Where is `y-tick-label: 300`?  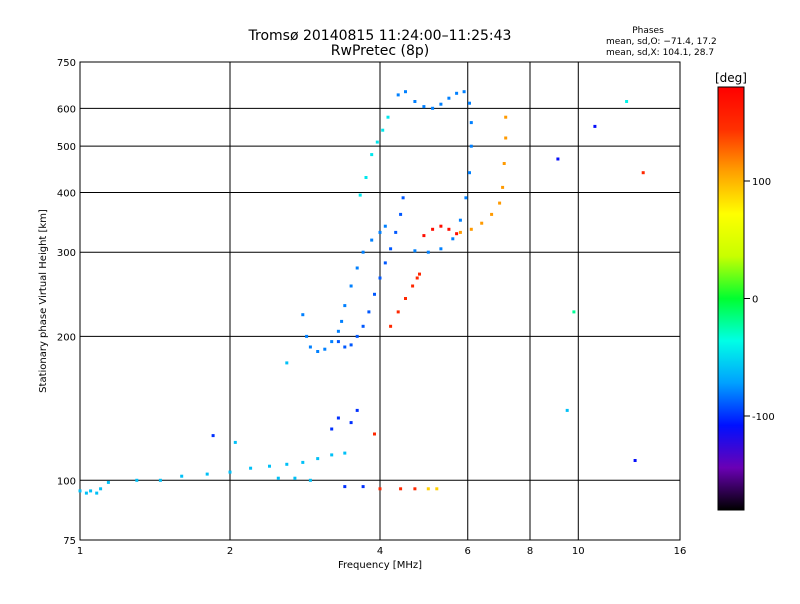 y-tick-label: 300 is located at coordinates (66, 253).